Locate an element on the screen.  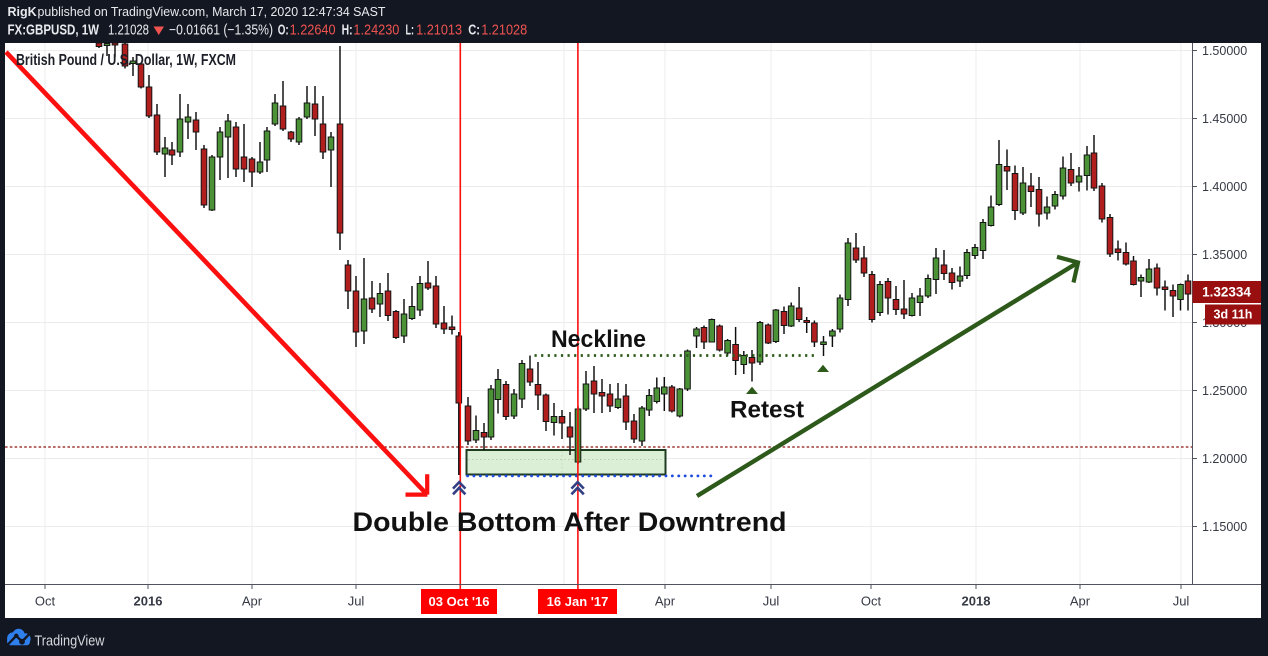
svg-text: Neckline is located at coordinates (598, 339).